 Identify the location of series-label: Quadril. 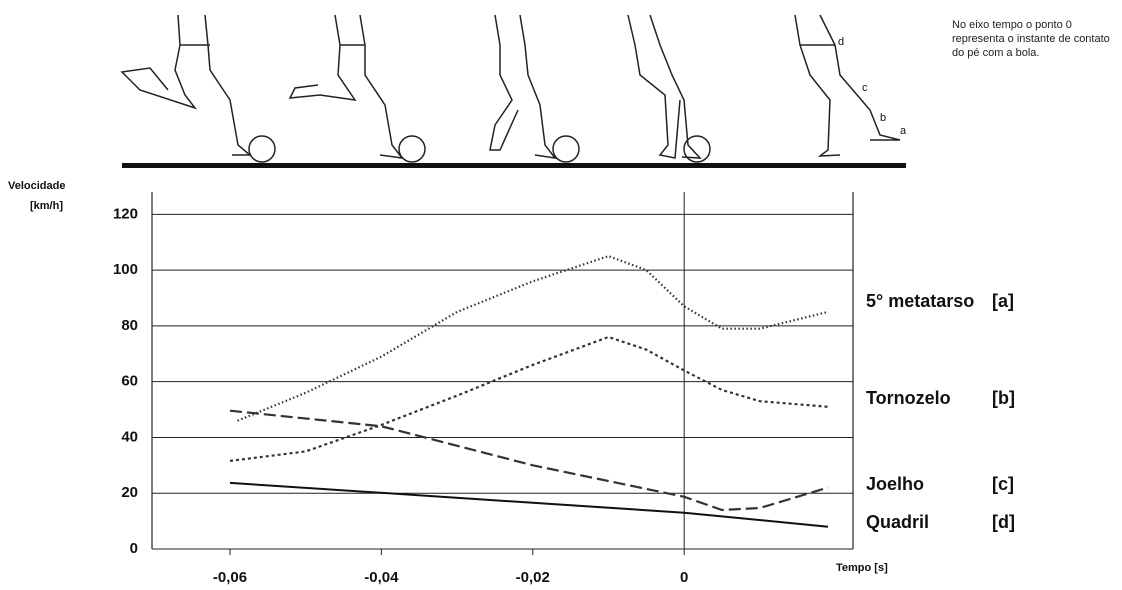
(897, 522).